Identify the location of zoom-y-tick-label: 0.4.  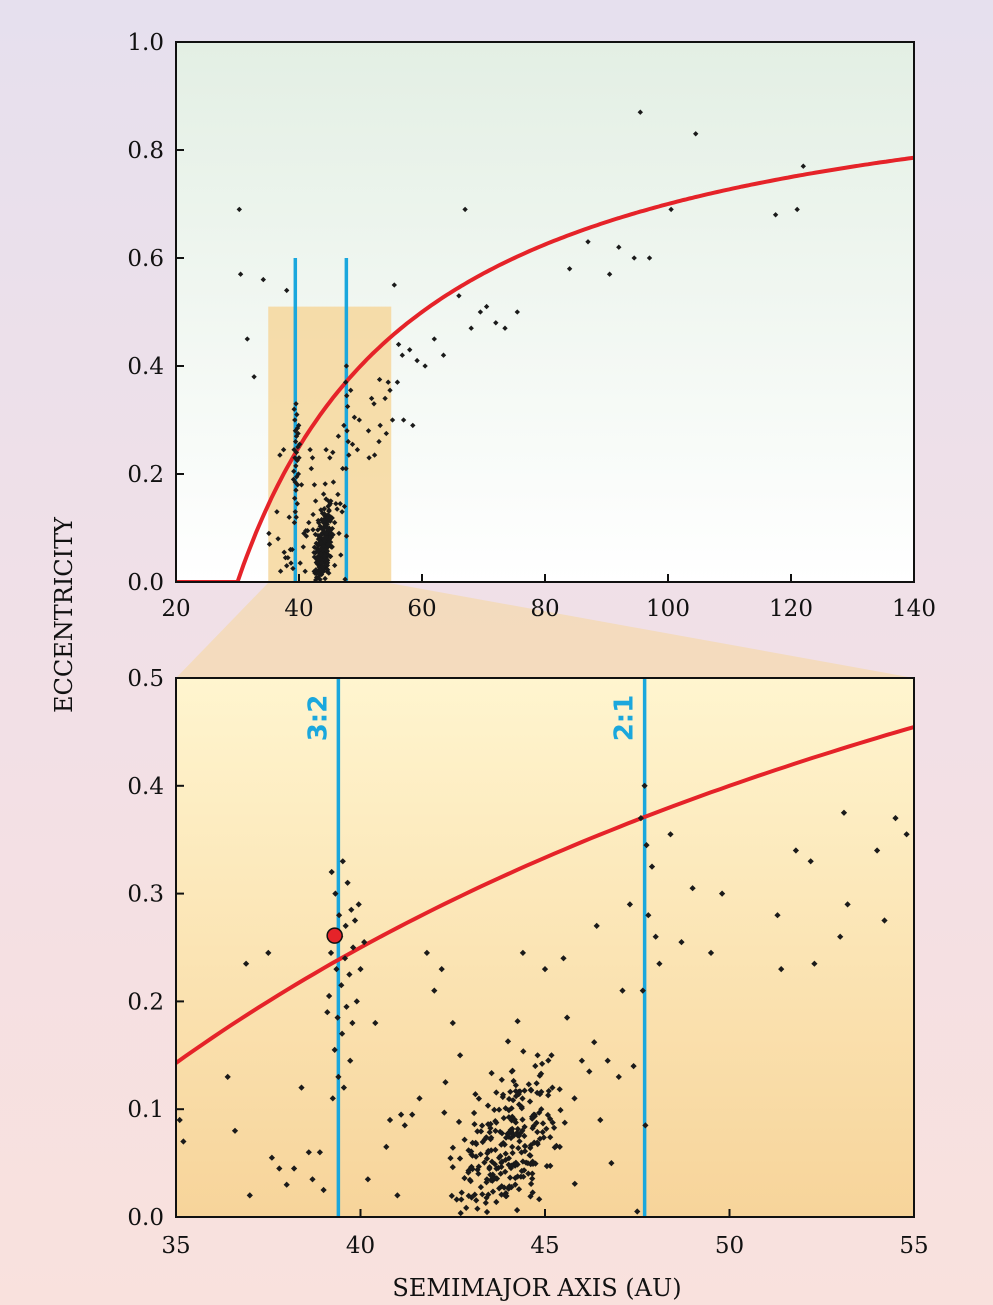
(145, 787).